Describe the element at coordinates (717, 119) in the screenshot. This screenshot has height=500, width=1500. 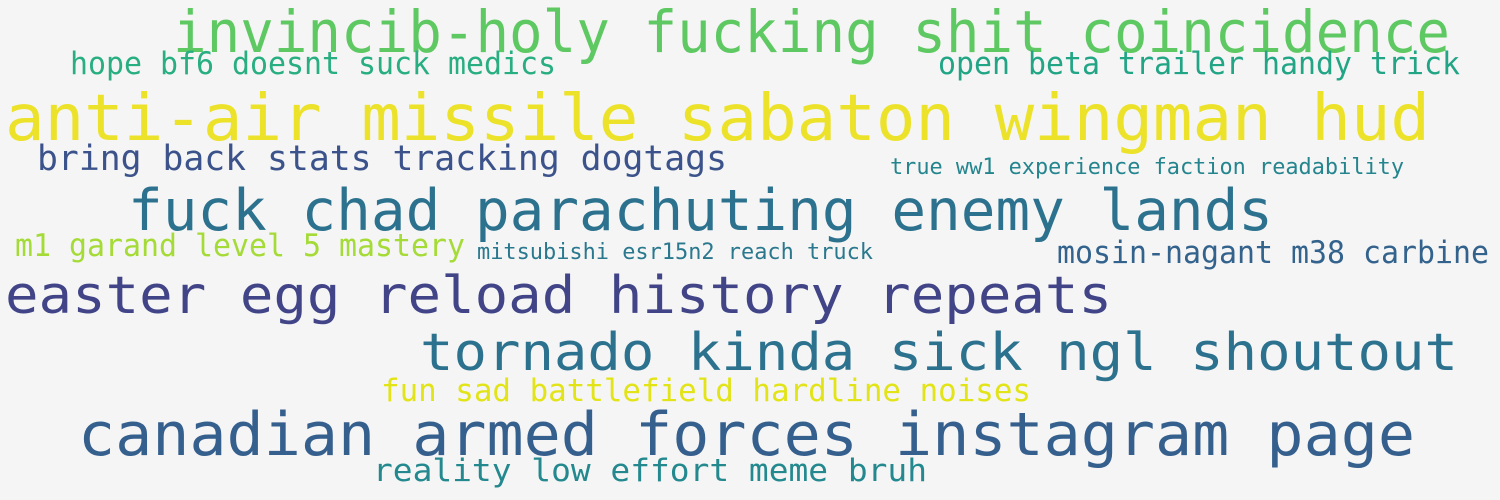
I see `cloud-phrase: anti-air missile sabaton wingman hud` at that location.